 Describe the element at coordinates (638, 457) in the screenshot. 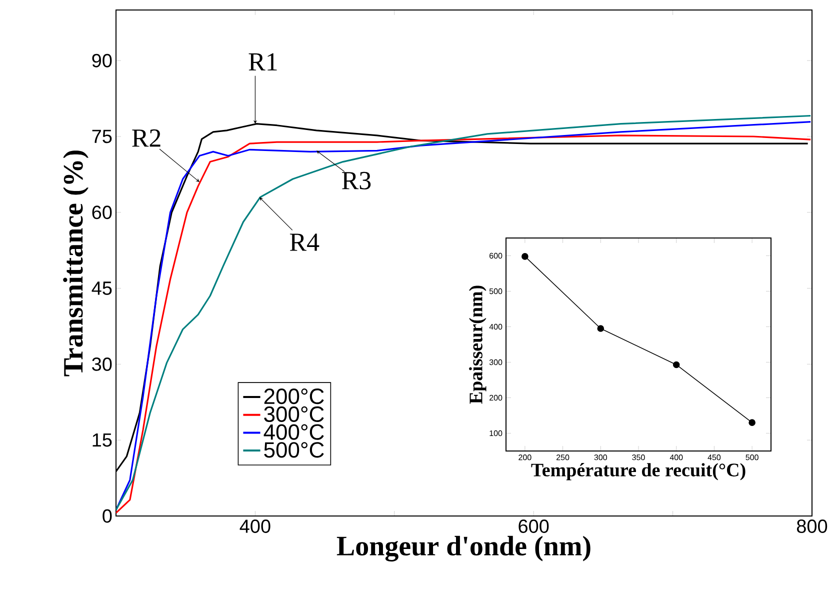

I see `x-tick-label: 350` at that location.